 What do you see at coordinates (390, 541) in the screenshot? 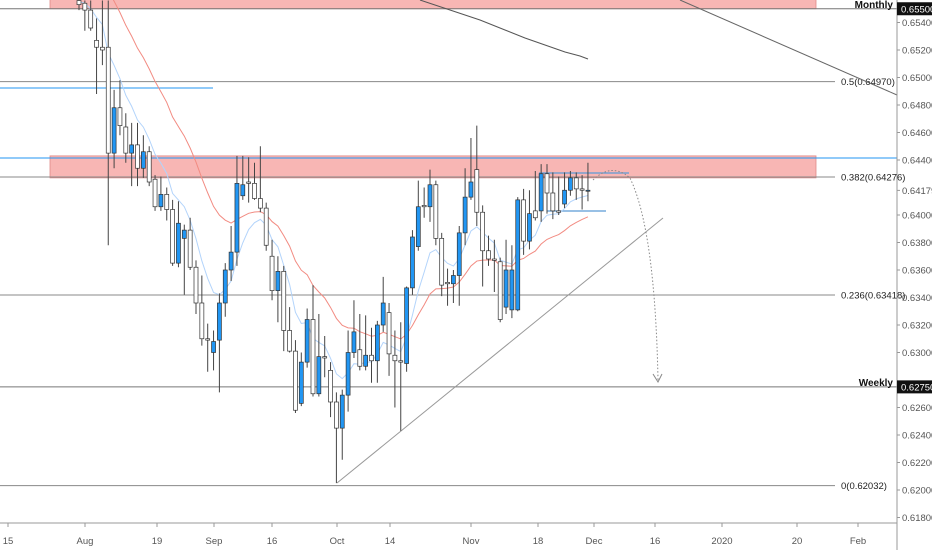
I see `time-tick-label: 14` at bounding box center [390, 541].